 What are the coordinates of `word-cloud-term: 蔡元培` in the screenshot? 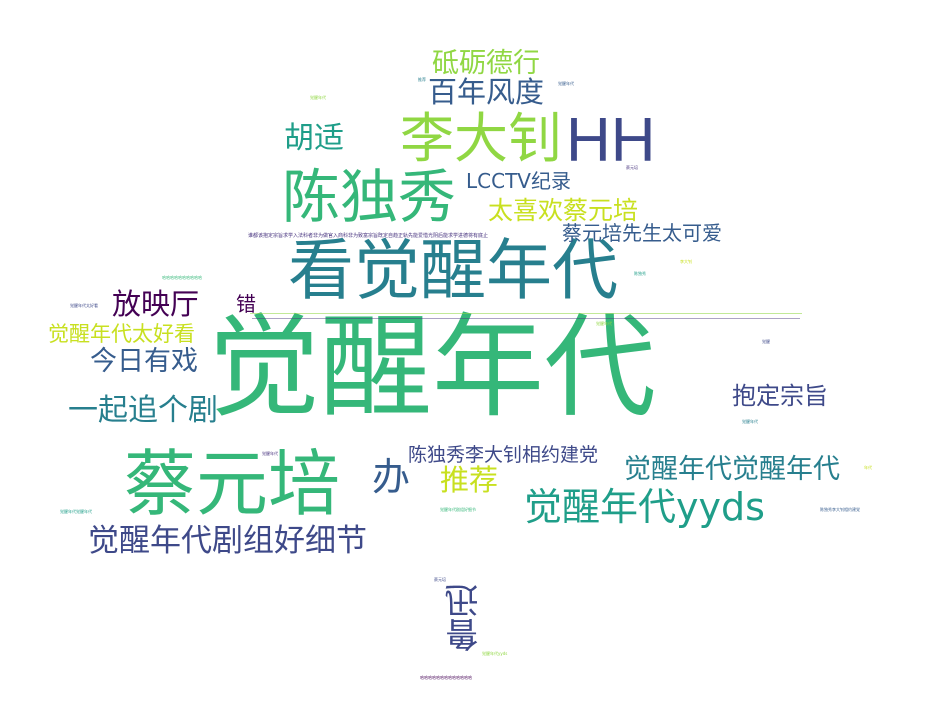 It's located at (232, 484).